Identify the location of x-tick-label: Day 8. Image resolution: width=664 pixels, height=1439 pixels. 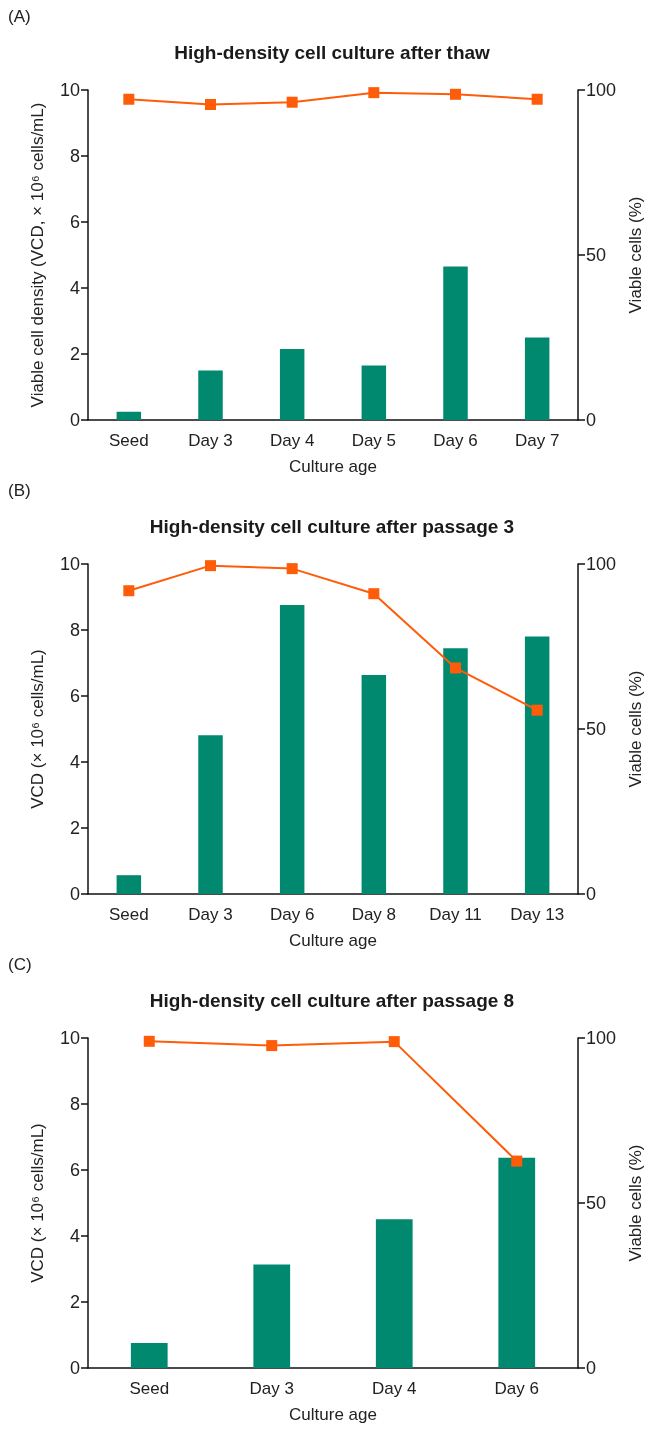
(374, 914).